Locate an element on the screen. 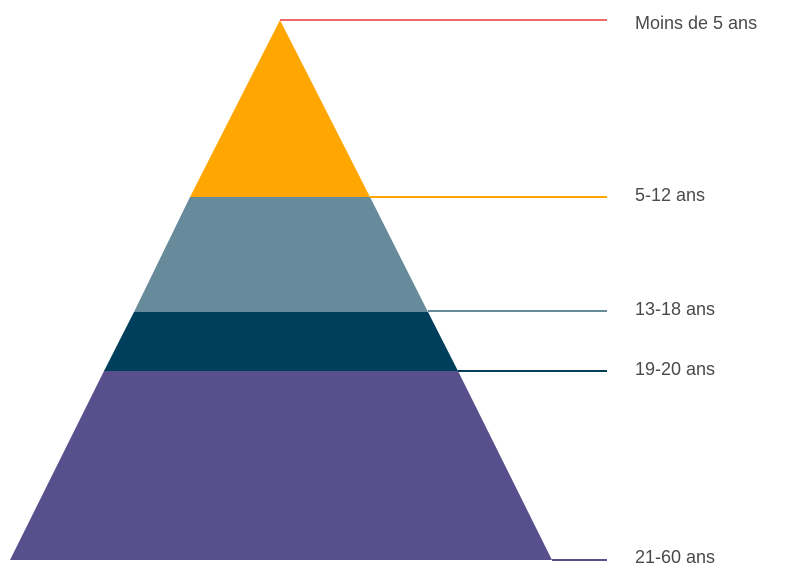  label-under-5: Moins de 5 ans is located at coordinates (696, 23).